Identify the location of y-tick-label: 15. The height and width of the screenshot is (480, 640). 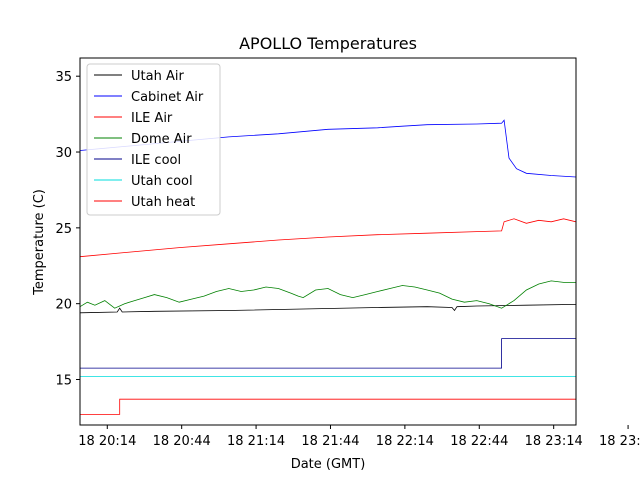
(63, 381).